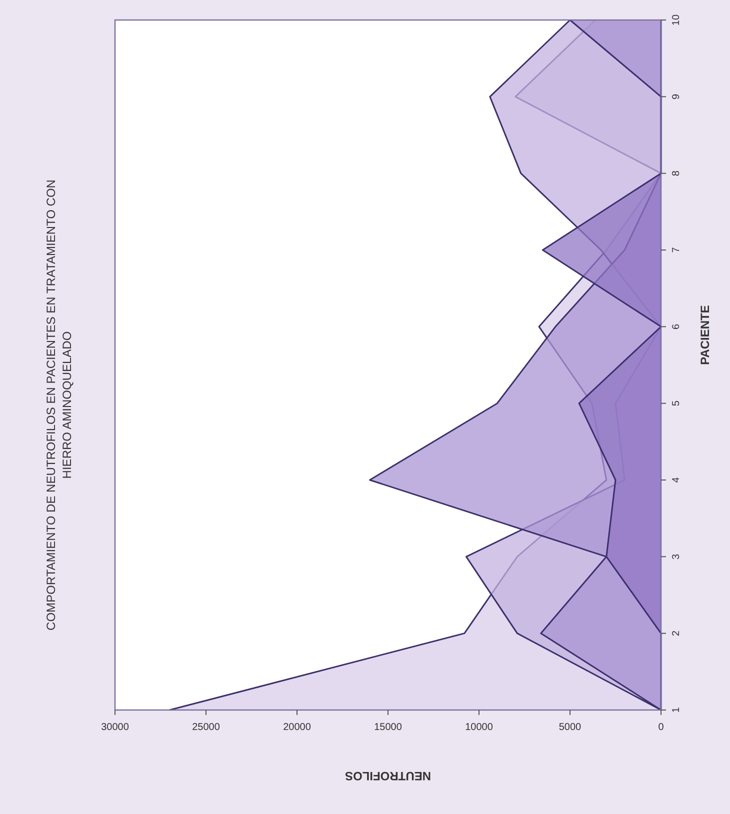 The image size is (730, 814). Describe the element at coordinates (676, 556) in the screenshot. I see `y-tick-label: 3` at that location.